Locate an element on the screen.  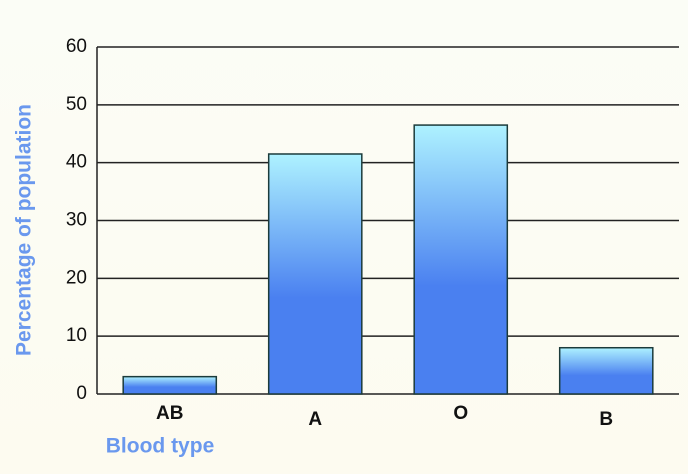
x-tick-label: B is located at coordinates (606, 419).